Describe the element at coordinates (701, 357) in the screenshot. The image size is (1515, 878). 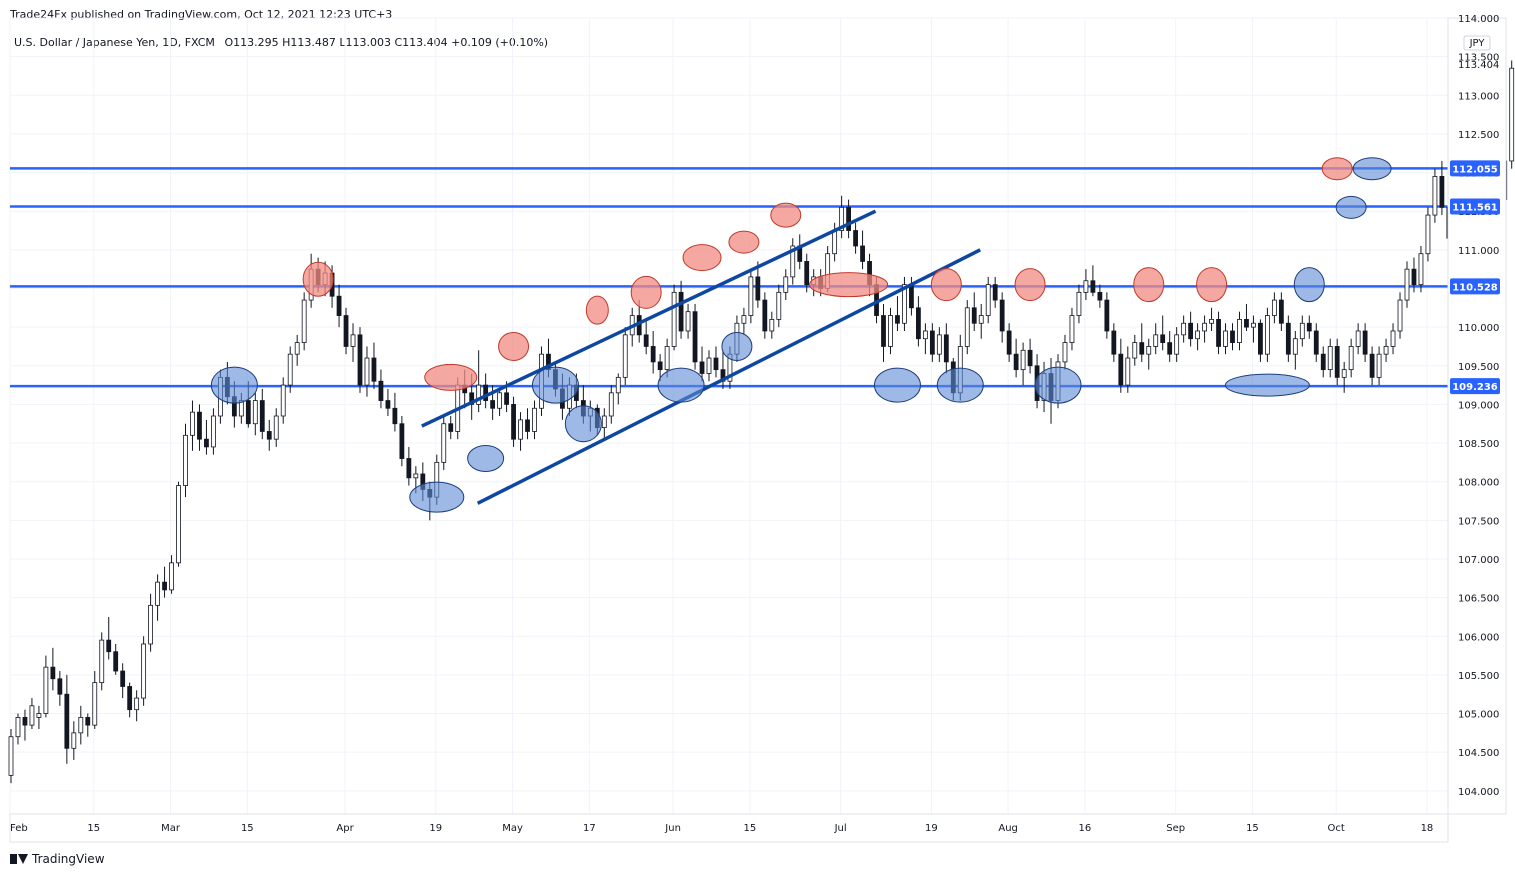
I see `channel-trendlines` at that location.